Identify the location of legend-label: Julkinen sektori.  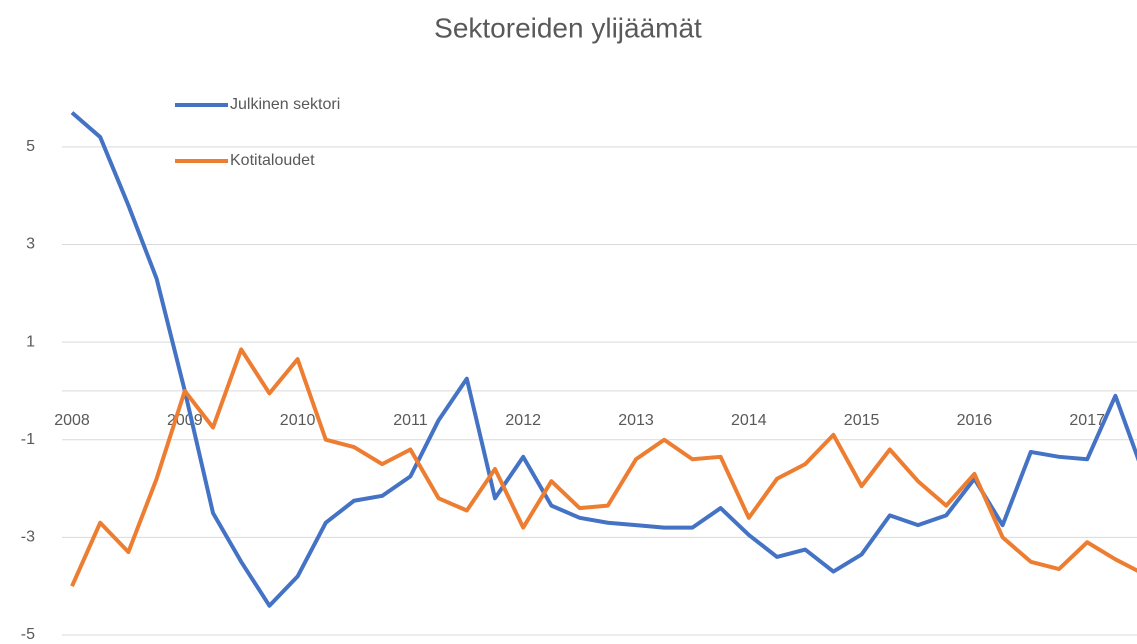
(285, 104).